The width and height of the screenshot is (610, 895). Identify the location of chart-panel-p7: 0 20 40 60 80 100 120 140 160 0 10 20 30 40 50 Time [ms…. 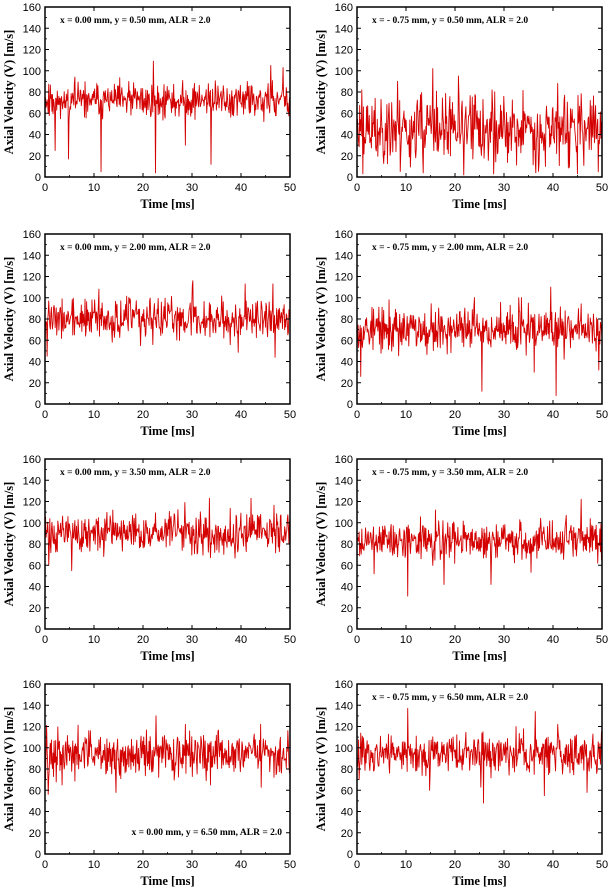
(149, 783).